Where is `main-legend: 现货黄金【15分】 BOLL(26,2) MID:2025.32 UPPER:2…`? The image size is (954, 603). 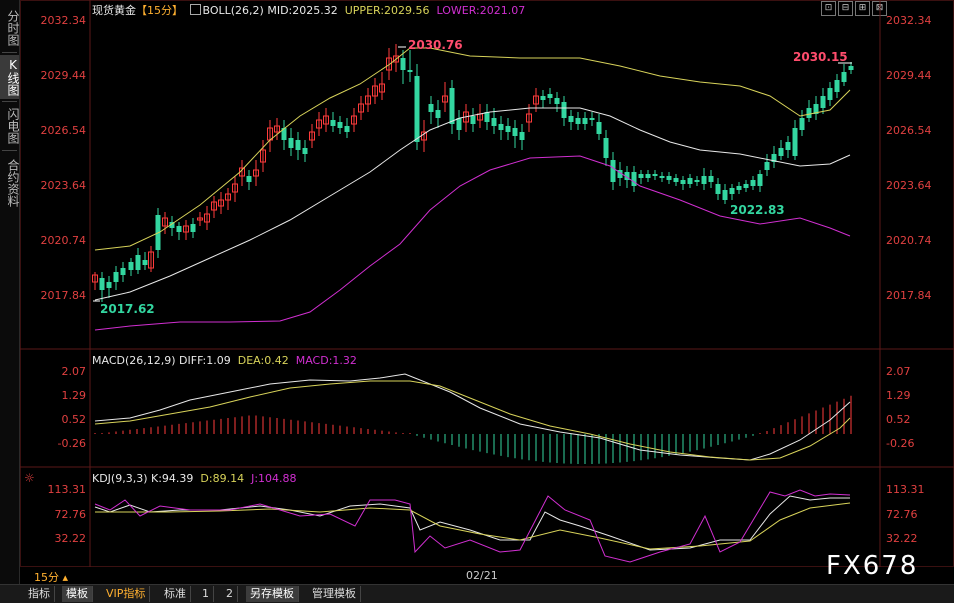
main-legend: 现货黄金【15分】 BOLL(26,2) MID:2025.32 UPPER:2… is located at coordinates (308, 10).